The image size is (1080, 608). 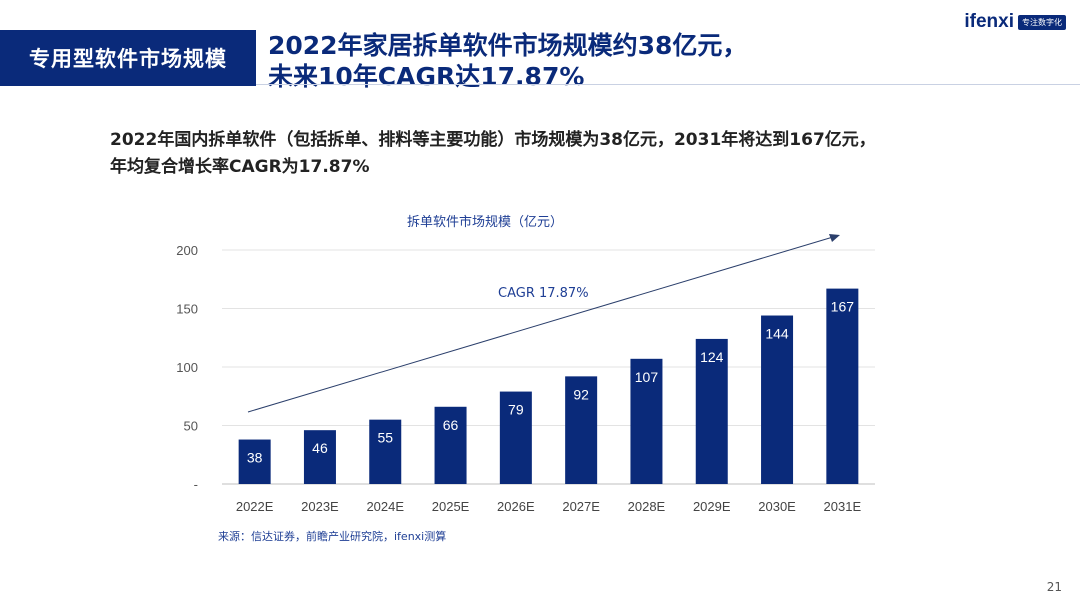 What do you see at coordinates (255, 458) in the screenshot?
I see `bar-value-label: 38` at bounding box center [255, 458].